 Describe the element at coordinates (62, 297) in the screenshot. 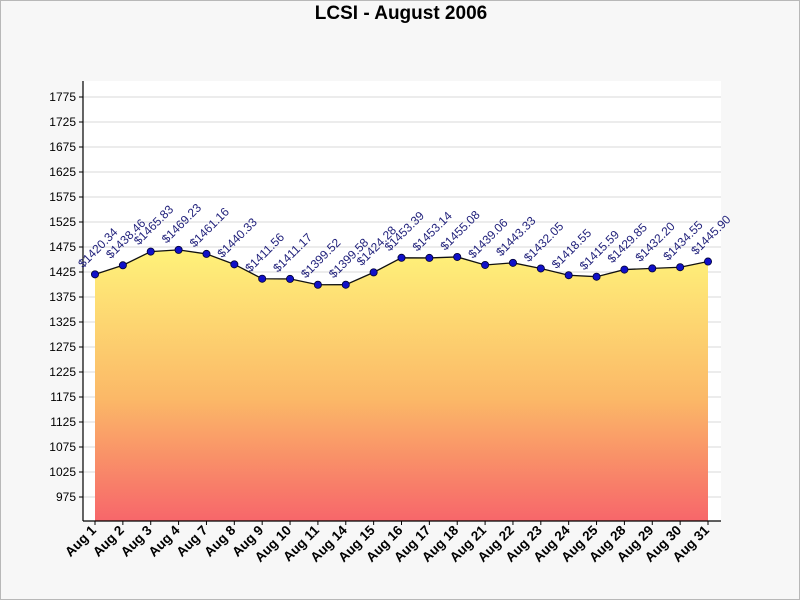

I see `y-tick-label: 1375` at that location.